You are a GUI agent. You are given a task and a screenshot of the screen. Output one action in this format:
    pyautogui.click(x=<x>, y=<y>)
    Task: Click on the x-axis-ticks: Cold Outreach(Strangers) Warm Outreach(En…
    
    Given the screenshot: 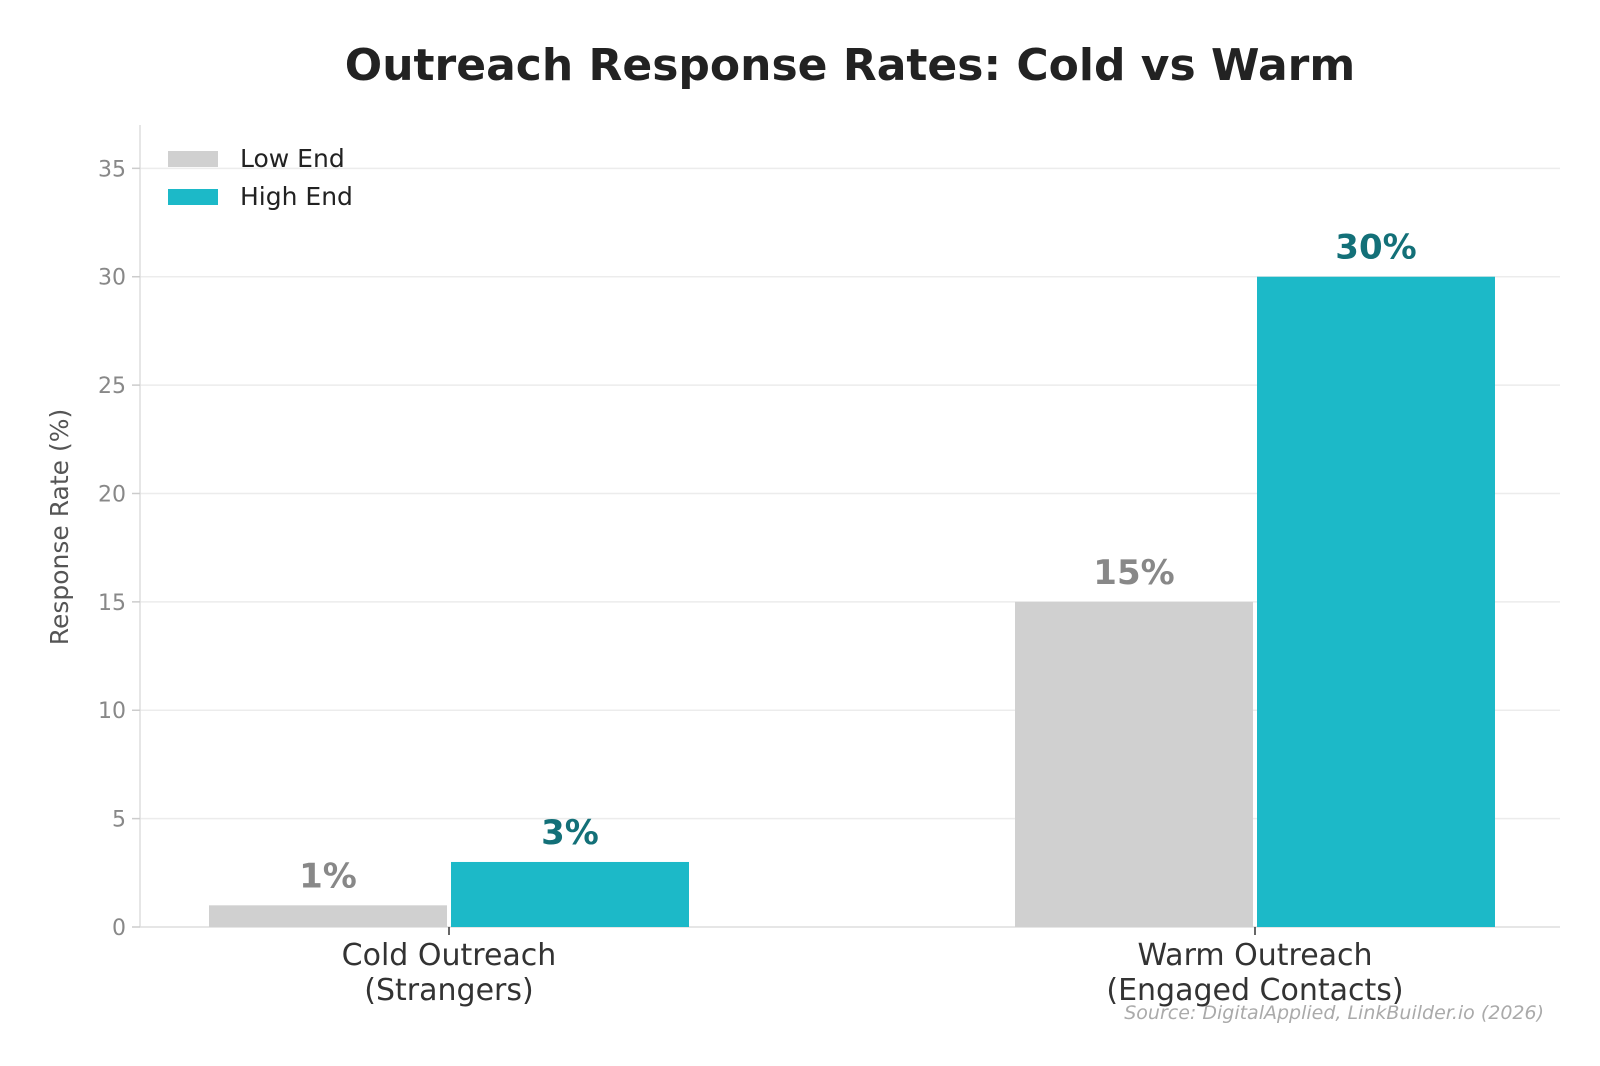 What is the action you would take?
    pyautogui.click(x=873, y=967)
    